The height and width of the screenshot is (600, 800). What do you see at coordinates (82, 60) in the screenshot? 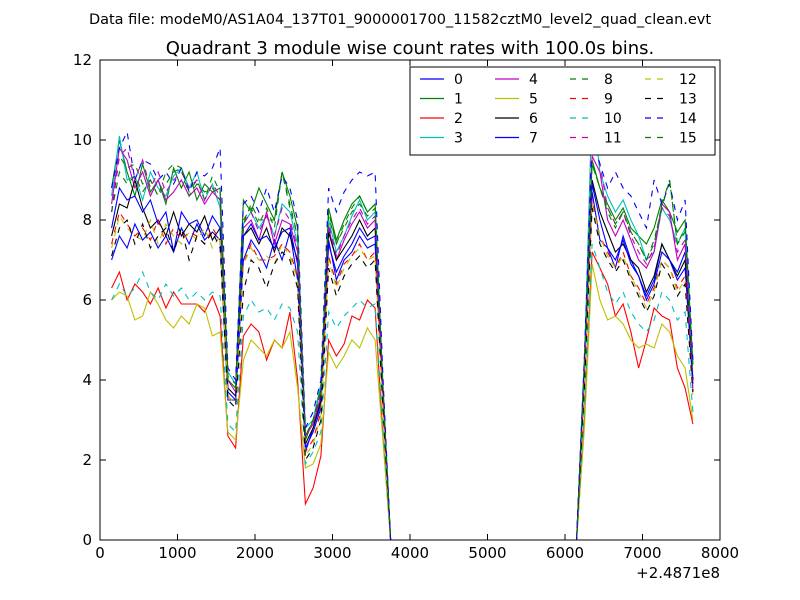
I see `y-tick-label: 12` at bounding box center [82, 60].